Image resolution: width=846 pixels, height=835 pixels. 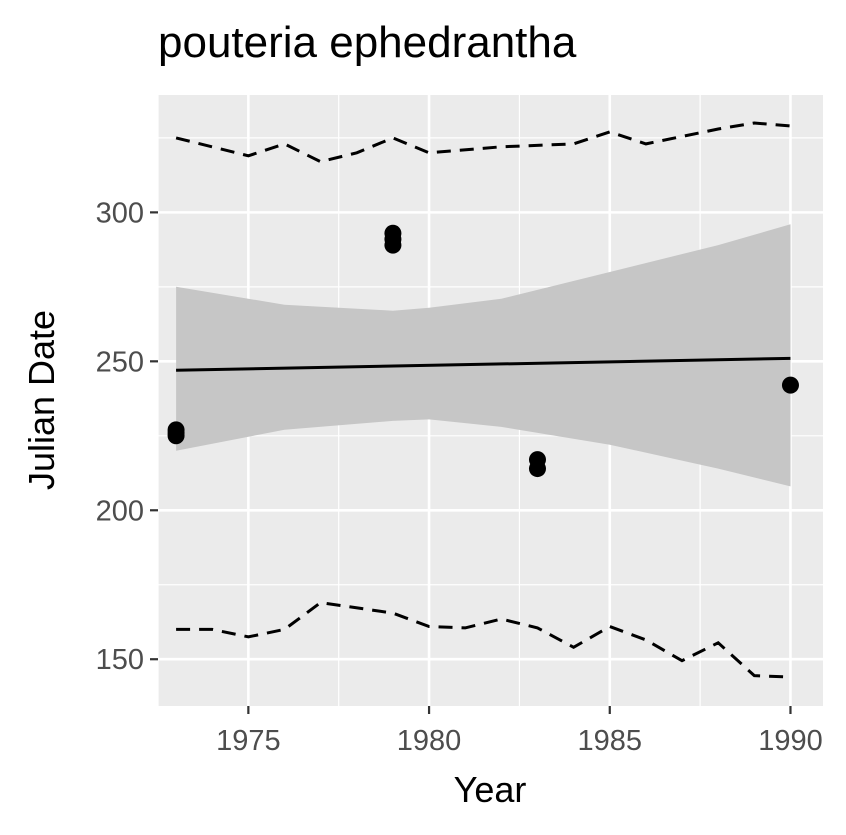 I want to click on x-axis: 1975 1980 1985 1990, so click(x=519, y=731).